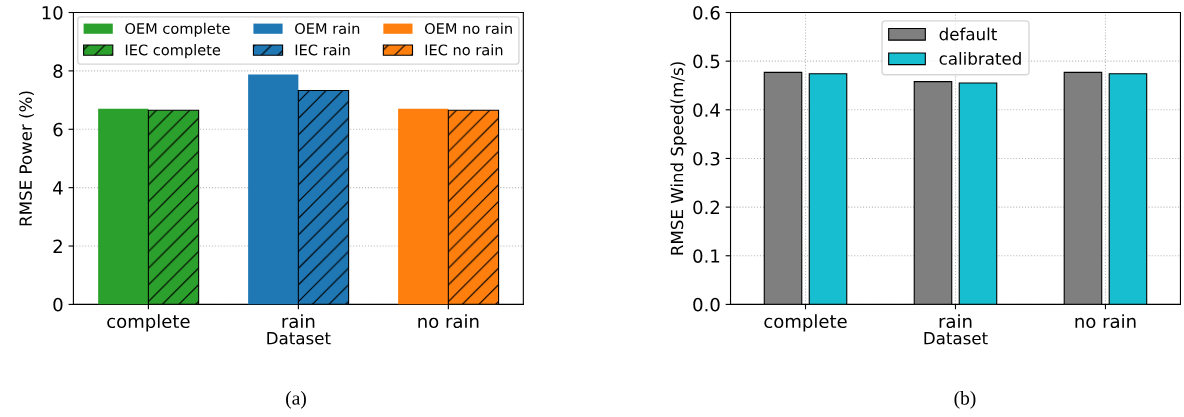 The width and height of the screenshot is (1184, 417). I want to click on y-tick-label: 2, so click(57, 246).